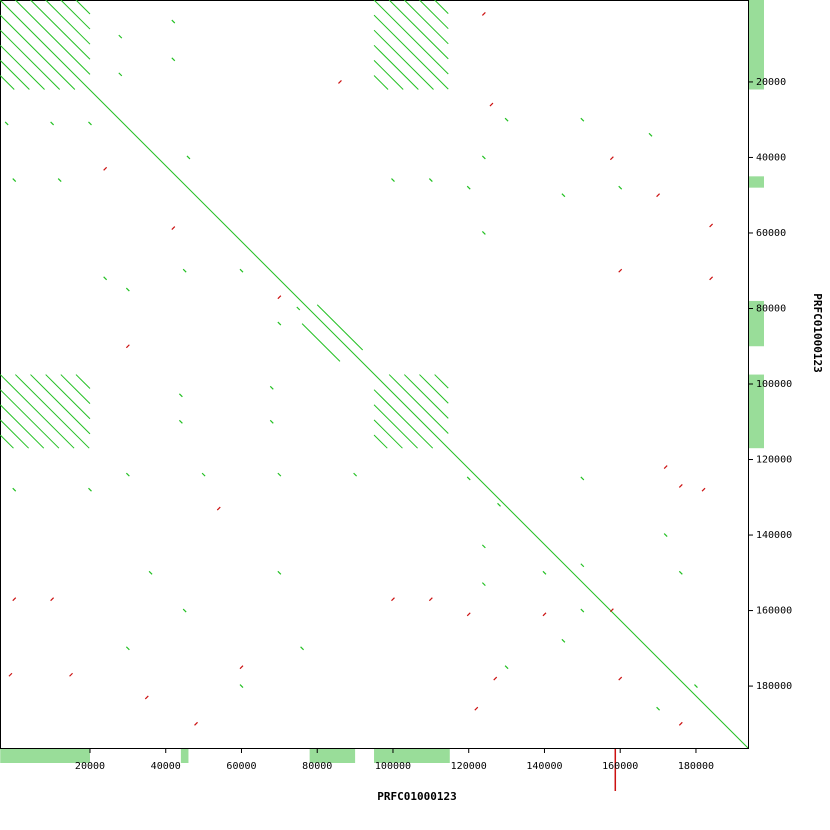 The width and height of the screenshot is (830, 830). I want to click on y-tick-label: 140000, so click(774, 535).